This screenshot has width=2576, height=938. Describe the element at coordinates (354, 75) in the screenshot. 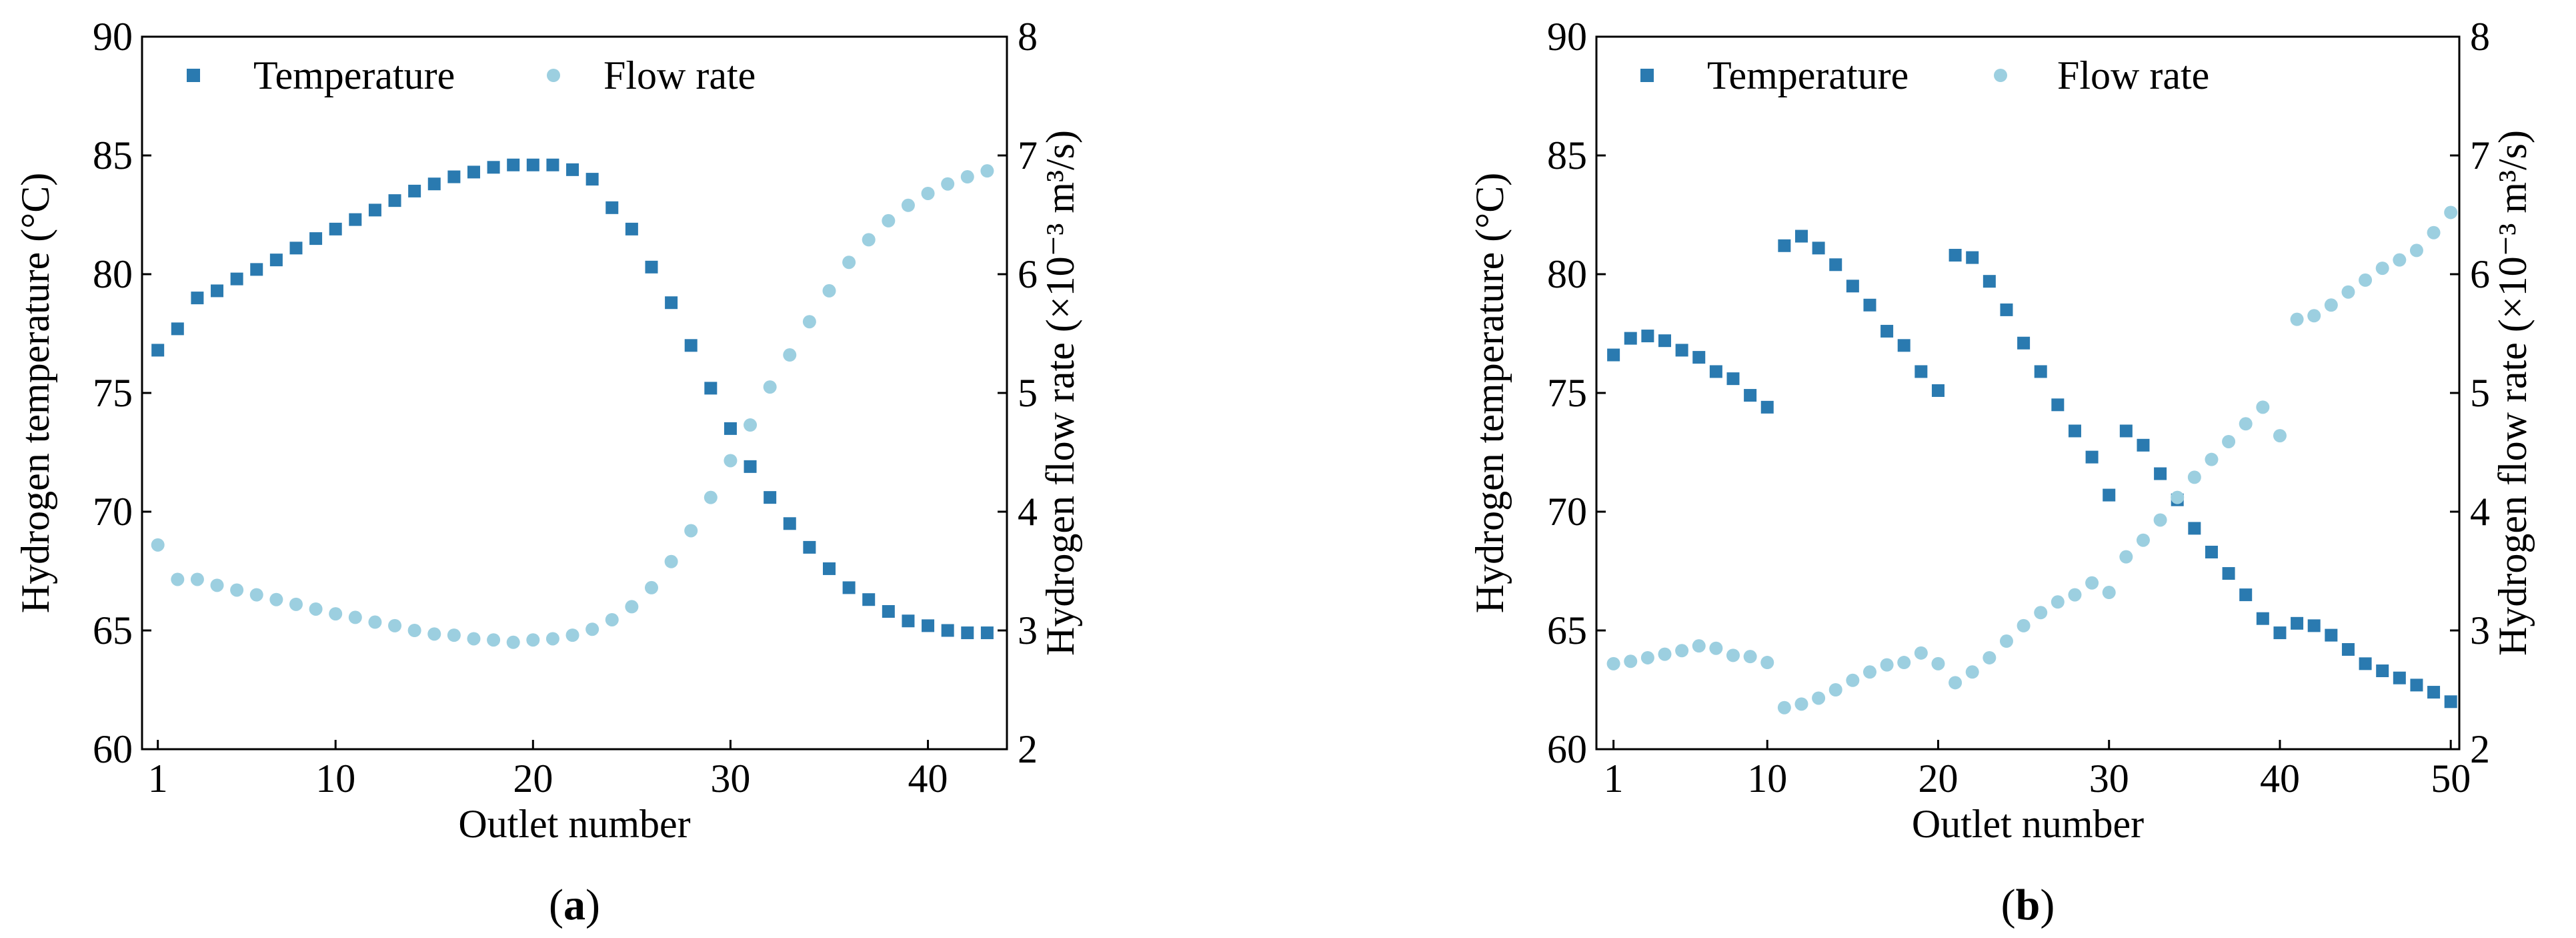

I see `legend-label: Temperature` at that location.